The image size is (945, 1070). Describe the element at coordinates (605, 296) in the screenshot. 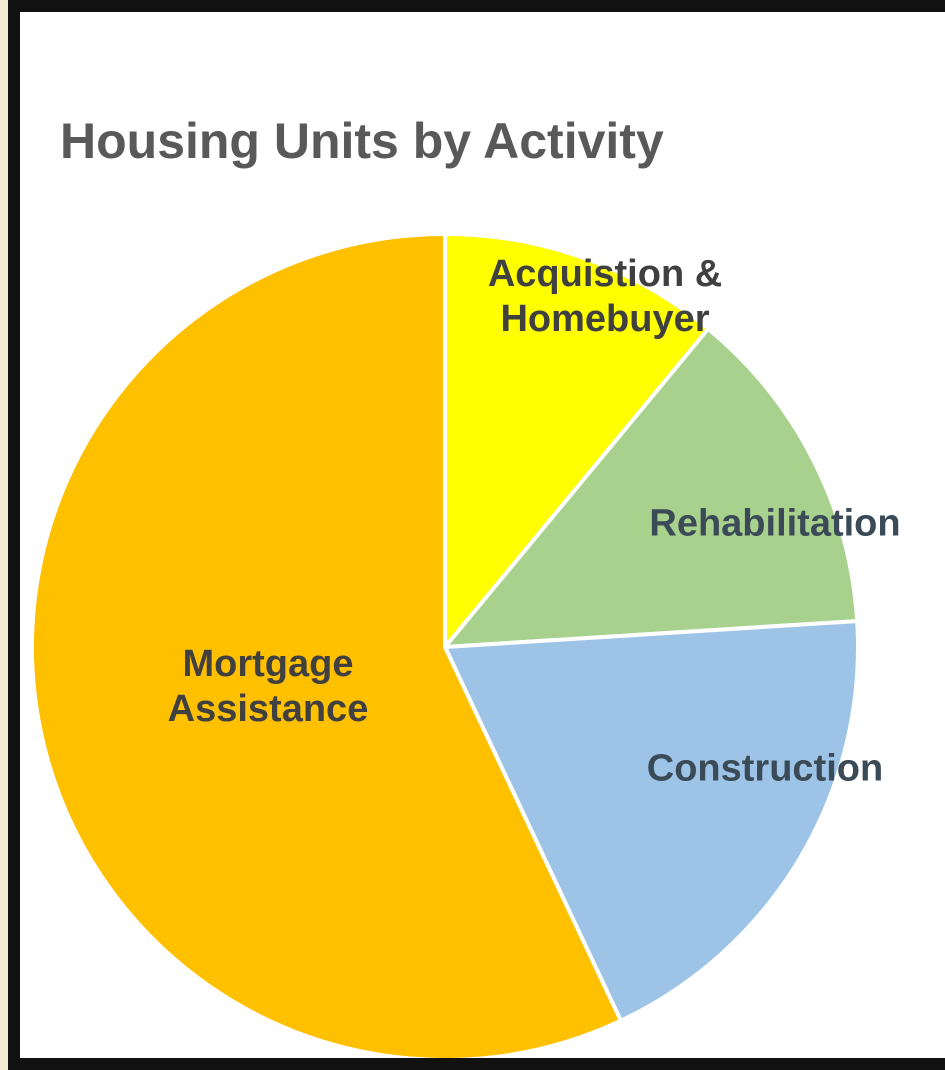

I see `slice-label: Acquistion & Homebuyer` at that location.